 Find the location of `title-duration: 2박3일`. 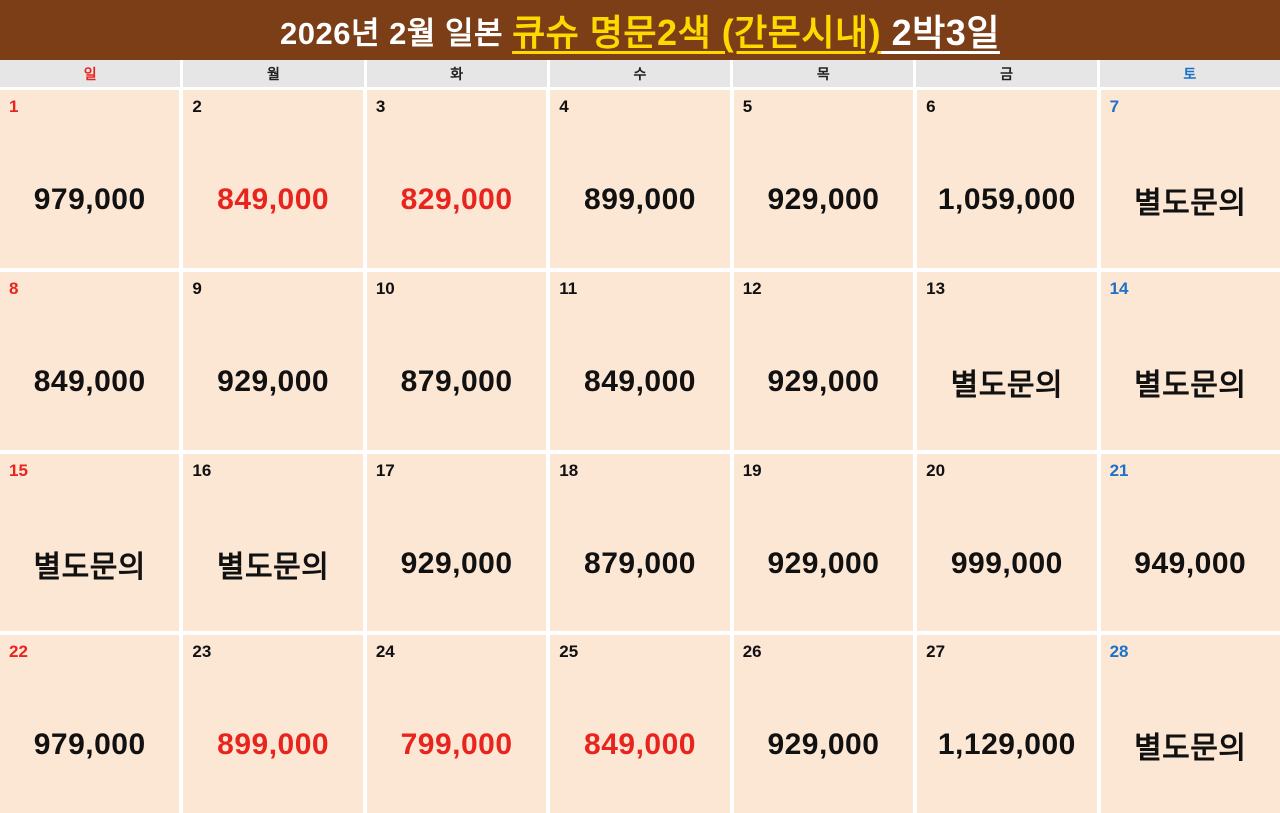

title-duration: 2박3일 is located at coordinates (940, 32).